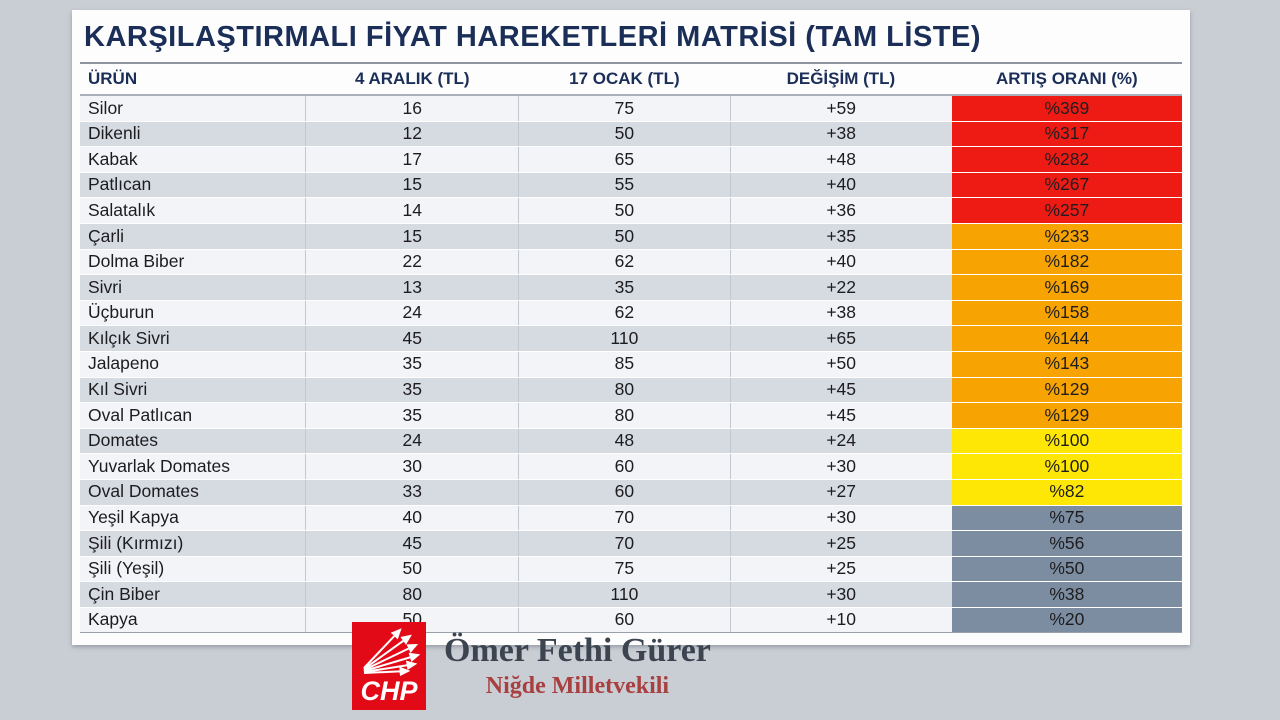 The width and height of the screenshot is (1280, 720). Describe the element at coordinates (840, 262) in the screenshot. I see `change-cell: +40` at that location.